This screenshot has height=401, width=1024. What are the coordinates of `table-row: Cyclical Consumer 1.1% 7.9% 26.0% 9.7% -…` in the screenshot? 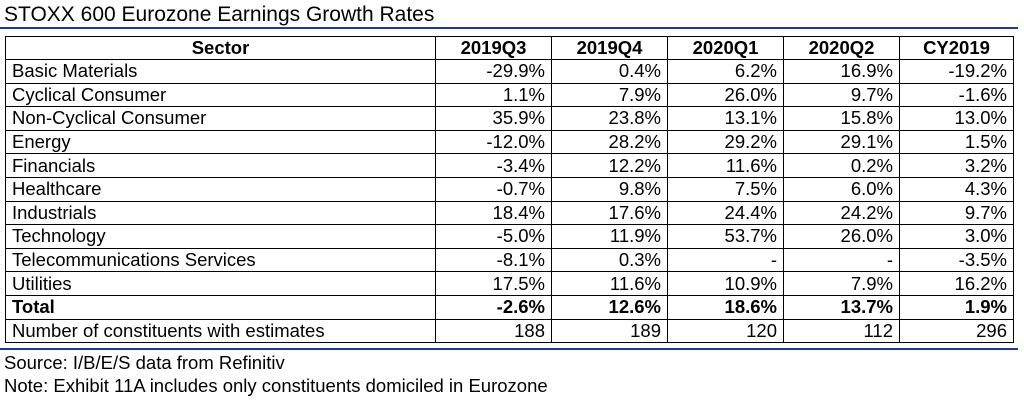 It's located at (509, 95).